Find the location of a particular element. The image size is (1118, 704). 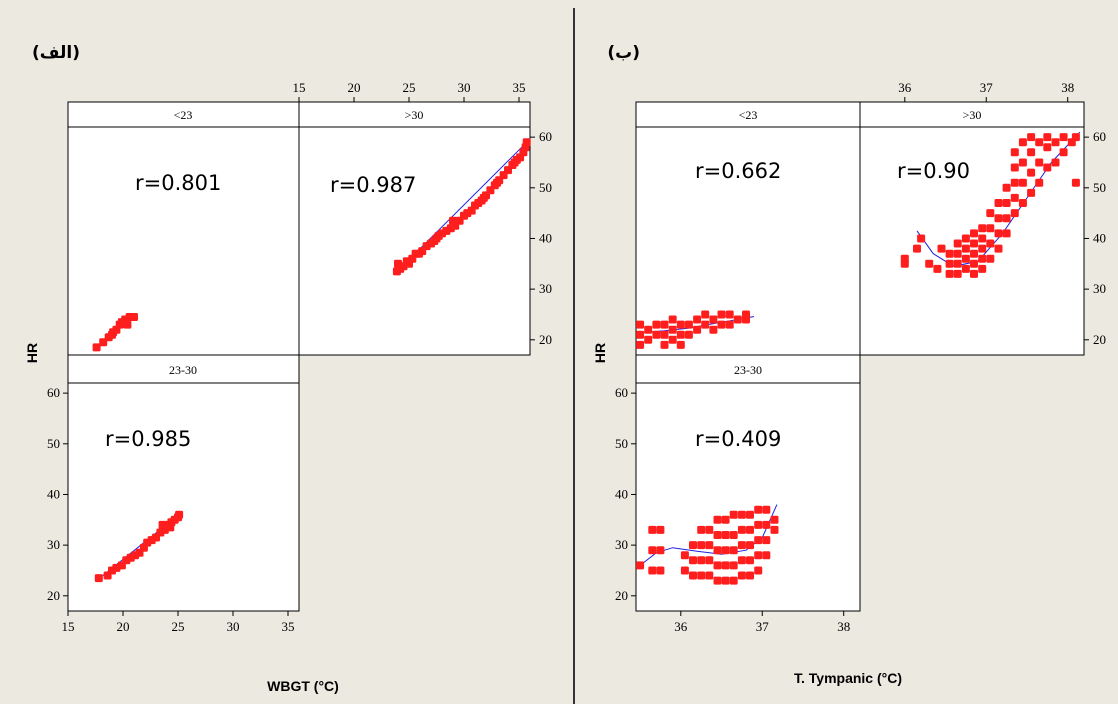

x-tick-label: 15 is located at coordinates (299, 87).